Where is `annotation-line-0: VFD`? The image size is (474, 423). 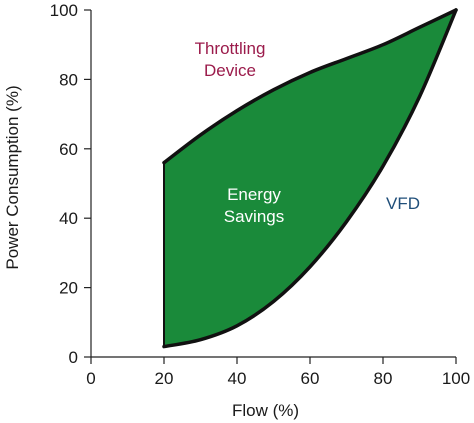
annotation-line-0: VFD is located at coordinates (403, 203).